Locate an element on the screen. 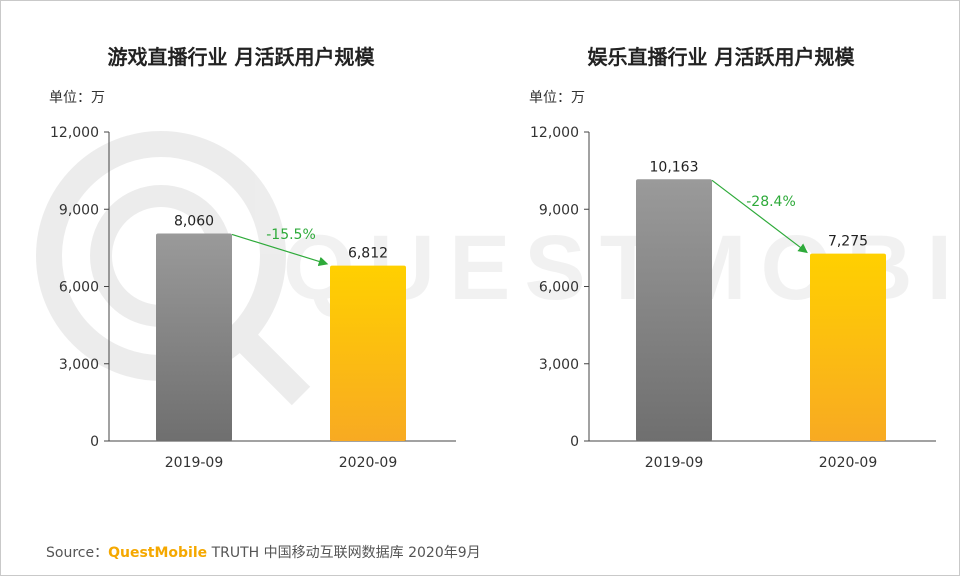 The width and height of the screenshot is (960, 577). chart-title: 游戏直播行业 月活跃用户规模 is located at coordinates (241, 57).